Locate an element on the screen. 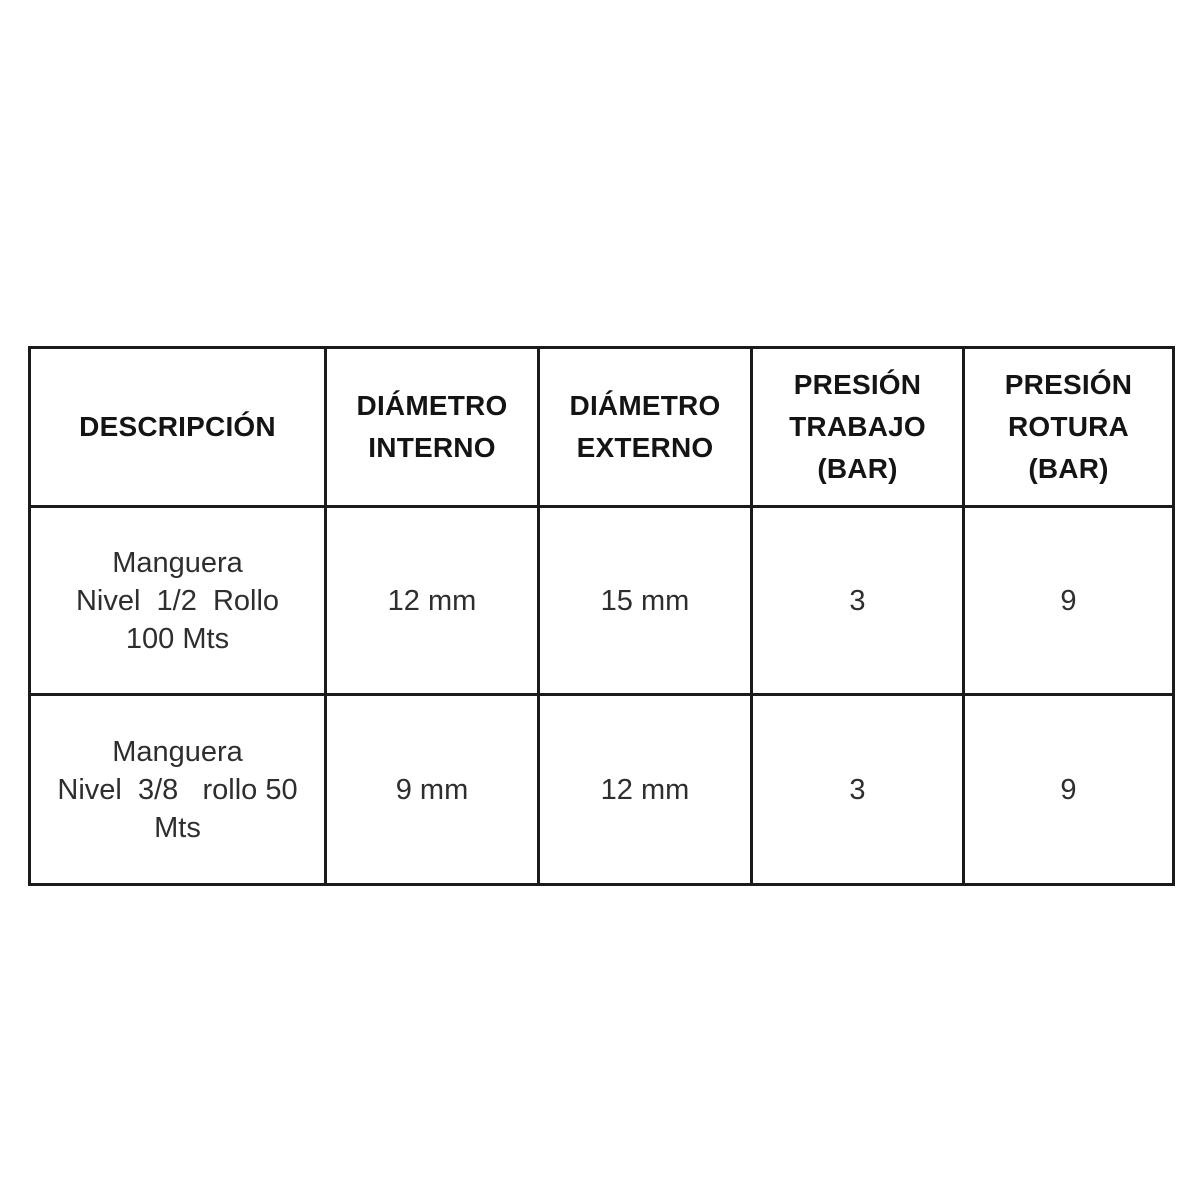 The image size is (1200, 1200). column-header-presion-trabajo: PRESIÓN TRABAJO (BAR) is located at coordinates (857, 427).